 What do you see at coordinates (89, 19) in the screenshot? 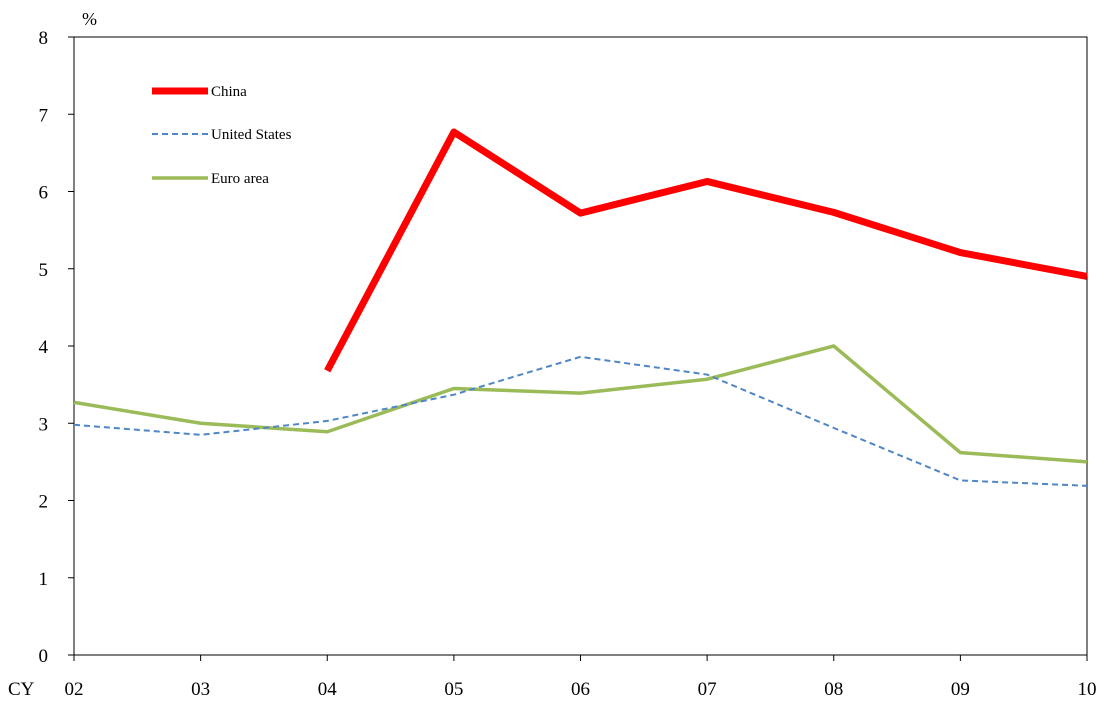
I see `y-unit-label: %` at bounding box center [89, 19].